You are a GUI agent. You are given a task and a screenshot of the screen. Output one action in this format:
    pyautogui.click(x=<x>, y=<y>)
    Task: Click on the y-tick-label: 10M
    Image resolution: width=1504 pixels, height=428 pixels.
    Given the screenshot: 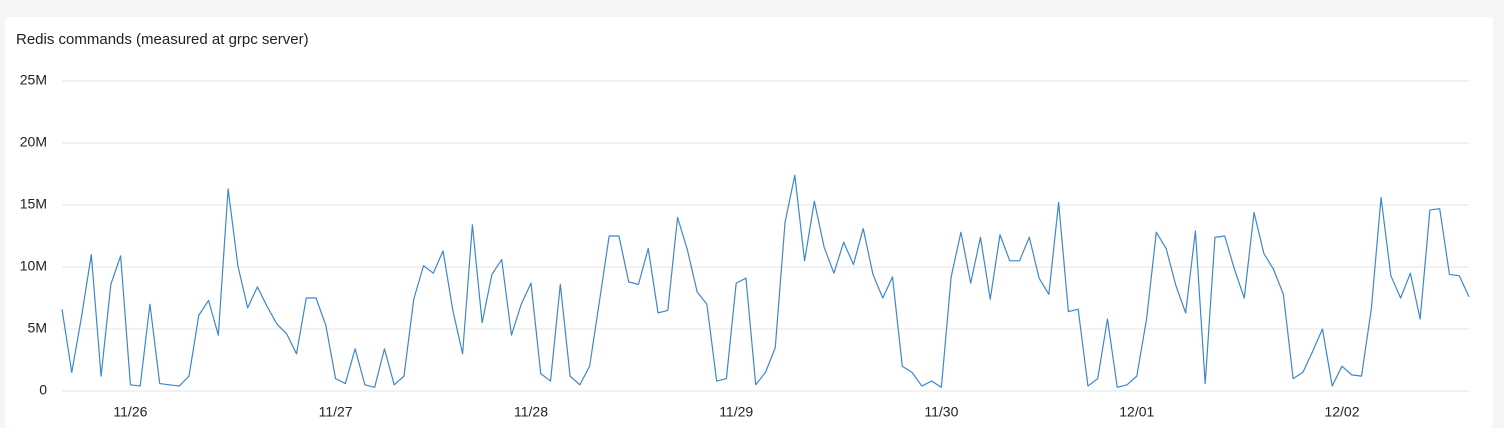 What is the action you would take?
    pyautogui.click(x=33, y=266)
    